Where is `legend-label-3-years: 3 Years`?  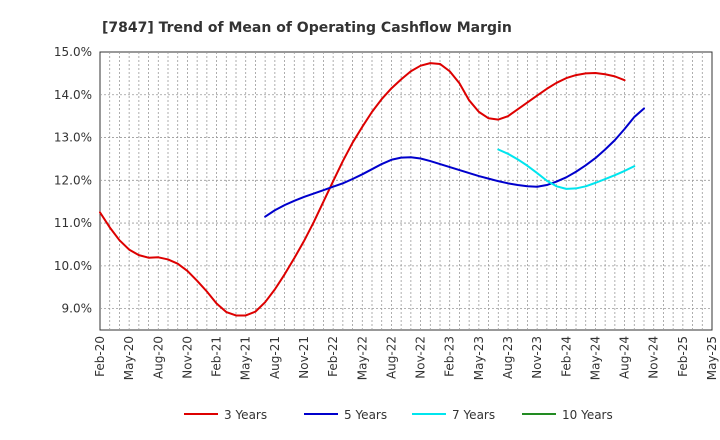
legend-label-3-years: 3 Years is located at coordinates (245, 415).